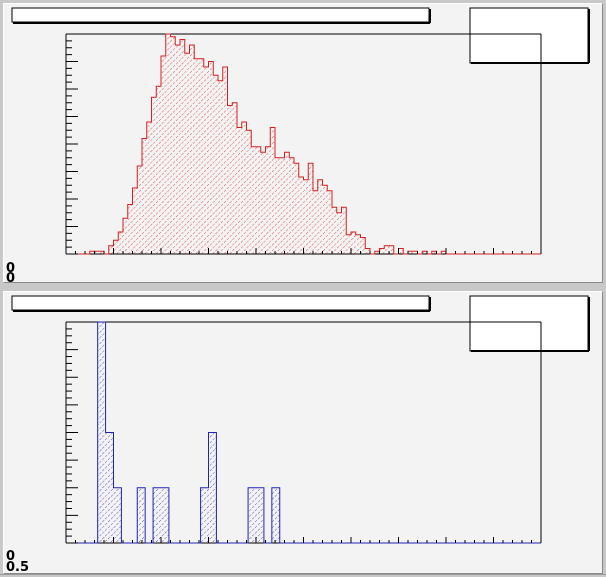  Describe the element at coordinates (303, 574) in the screenshot. I see `canvas-bottom-edge` at that location.